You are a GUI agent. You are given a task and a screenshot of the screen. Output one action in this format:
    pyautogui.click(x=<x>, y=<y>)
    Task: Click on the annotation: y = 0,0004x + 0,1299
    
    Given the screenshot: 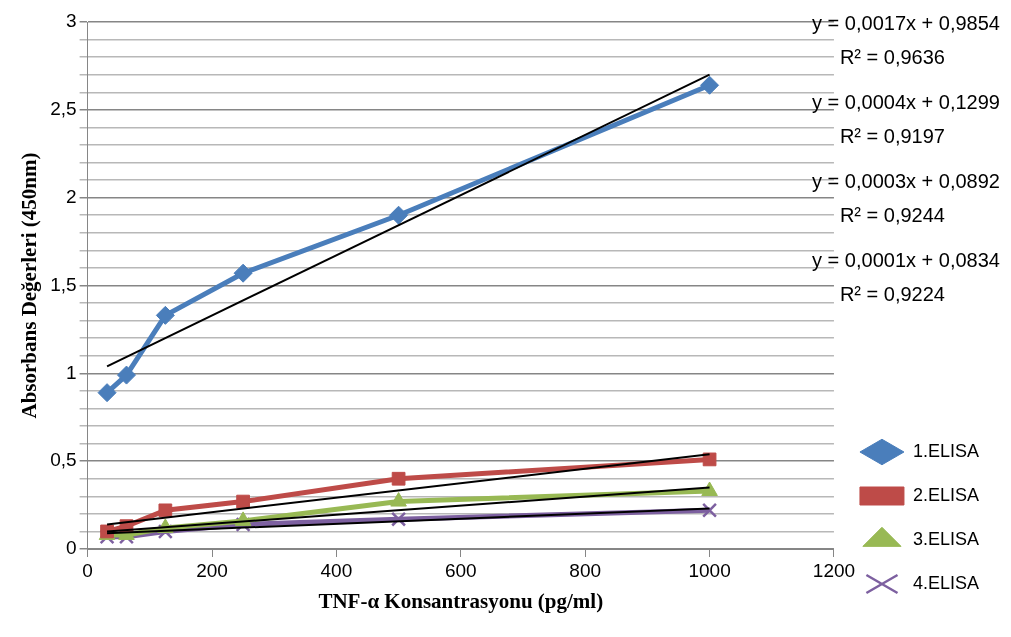 What is the action you would take?
    pyautogui.click(x=906, y=101)
    